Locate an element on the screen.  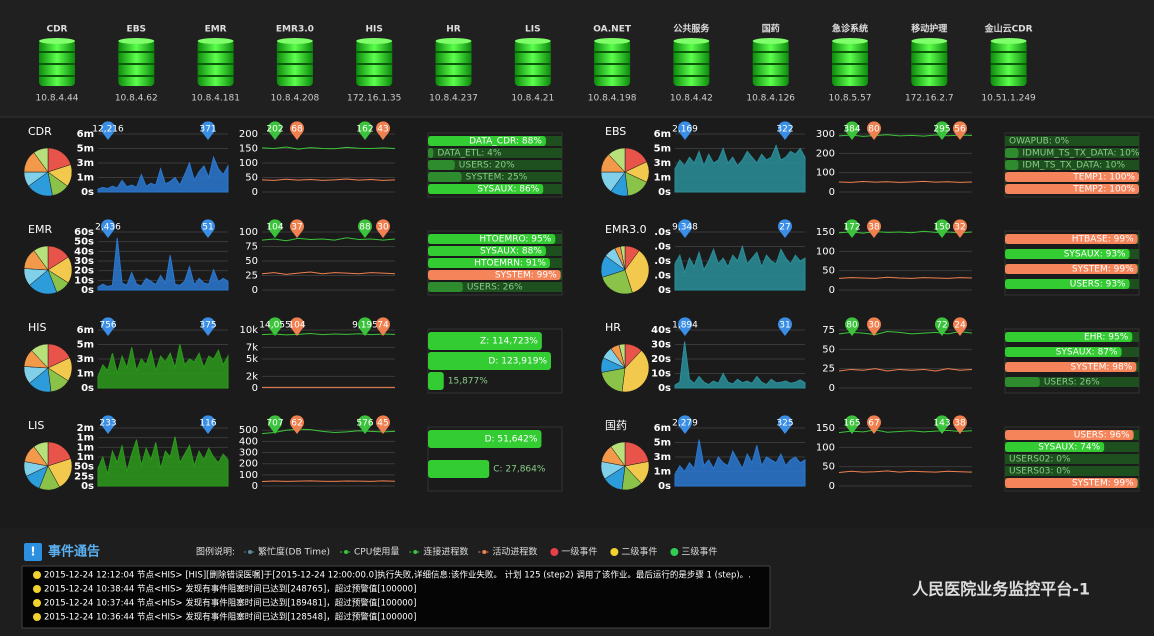
bar-label: SYSAUX: 88% is located at coordinates (511, 252).